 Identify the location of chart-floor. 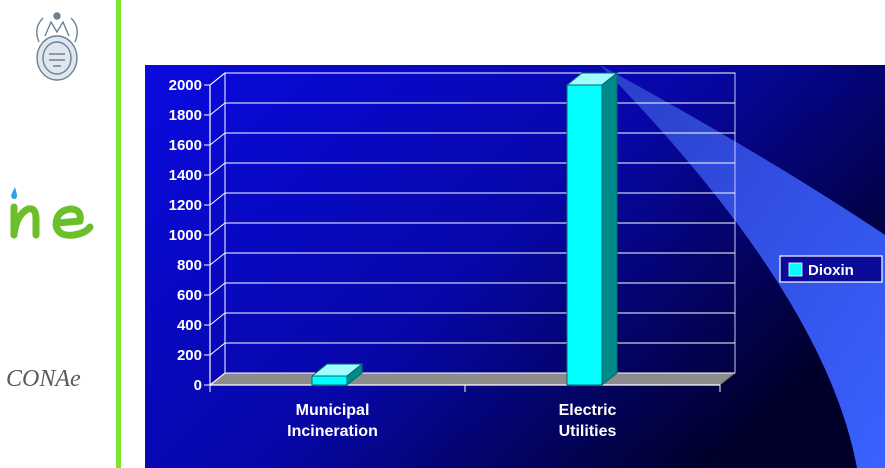
(472, 379).